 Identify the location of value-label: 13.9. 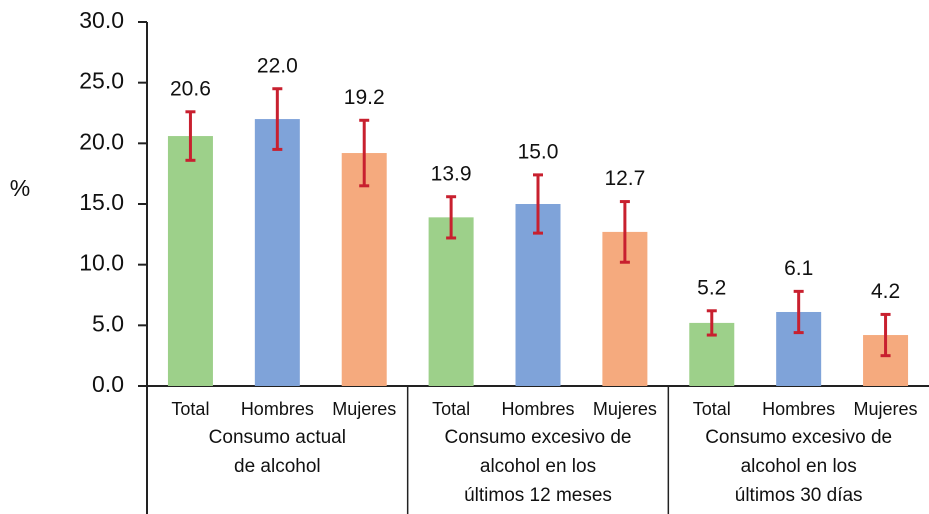
(451, 173).